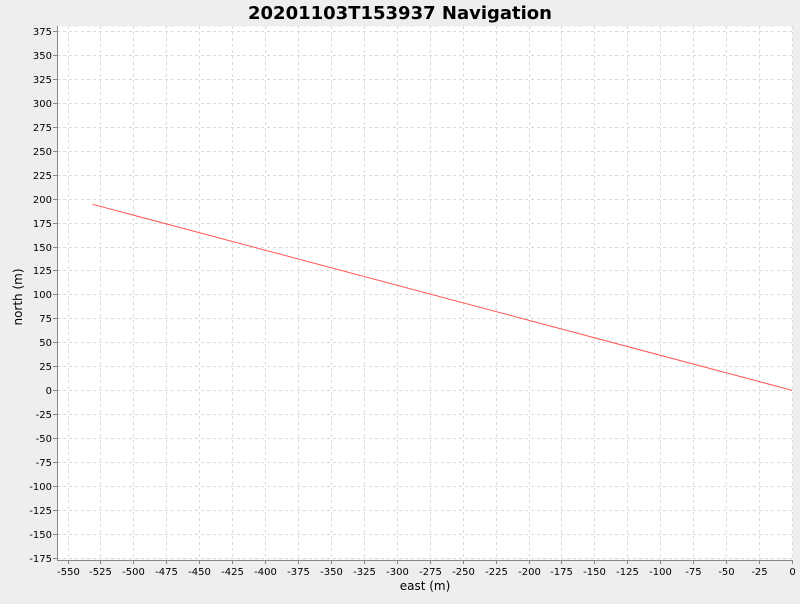 This screenshot has width=800, height=604. I want to click on x-tick-label: -100, so click(660, 572).